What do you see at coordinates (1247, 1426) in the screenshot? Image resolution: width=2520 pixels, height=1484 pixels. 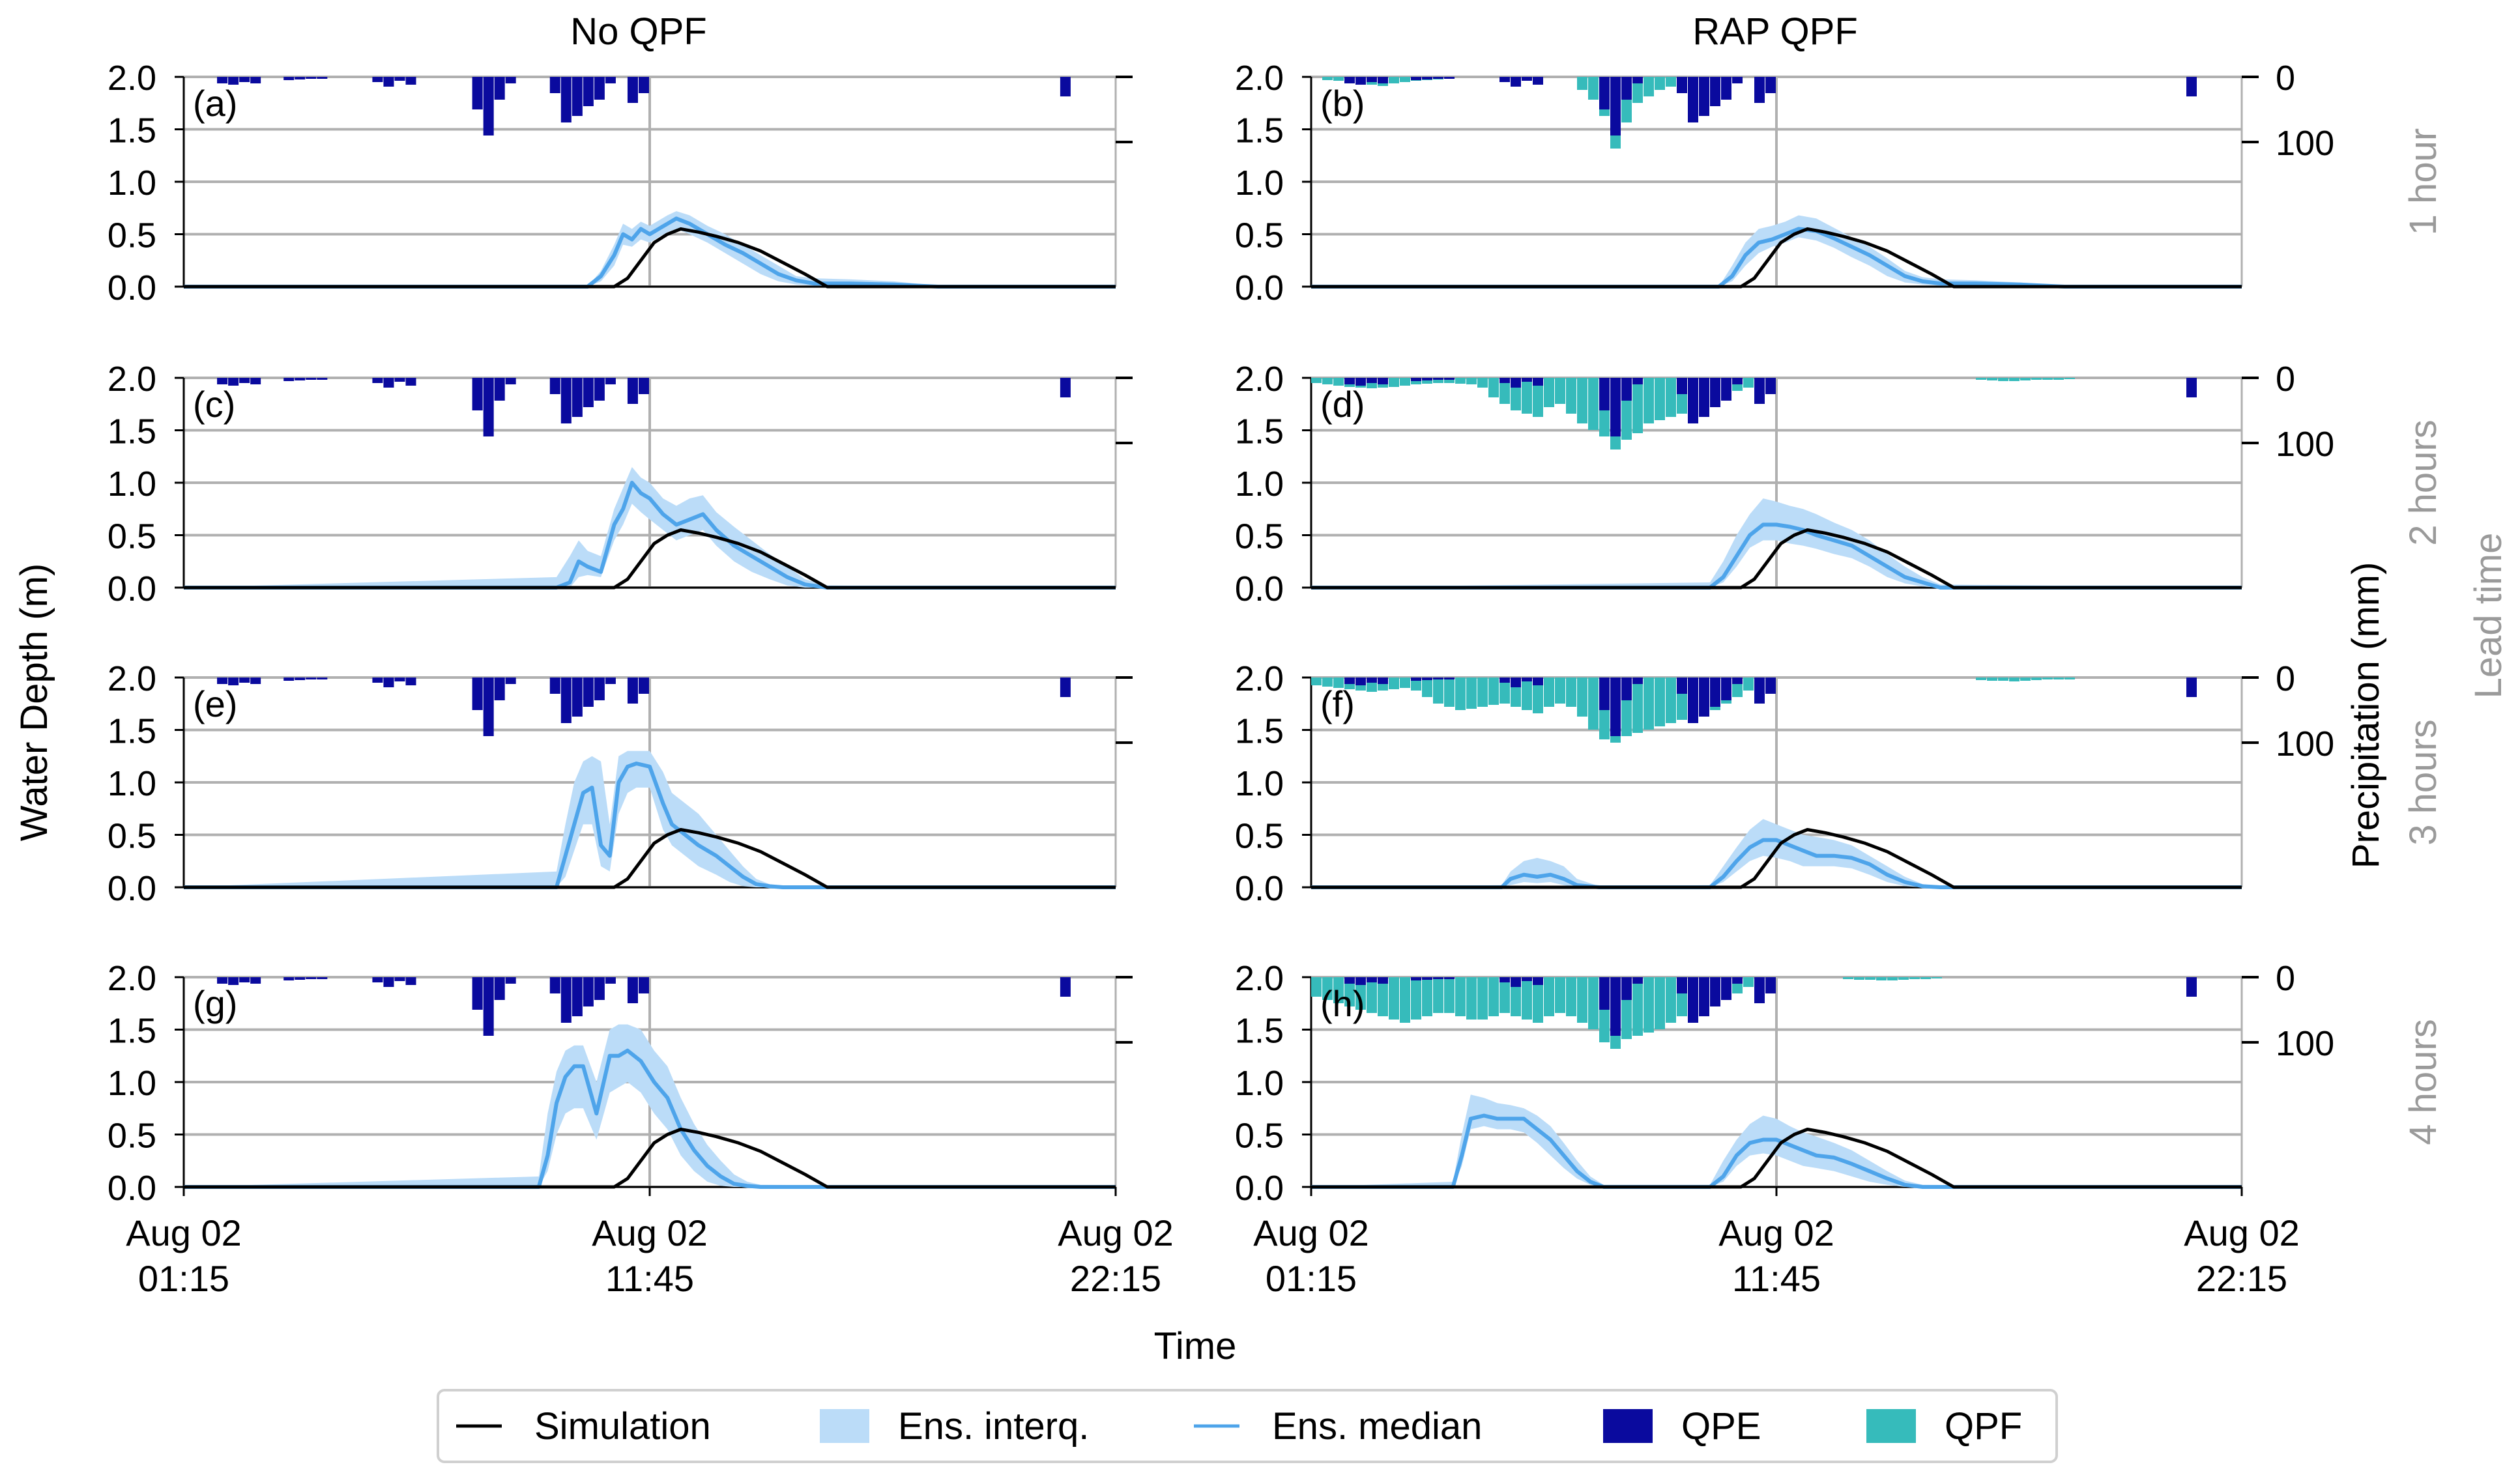 I see `legend: Simulation Ens. interq. Ens. median QPE QPF` at bounding box center [1247, 1426].